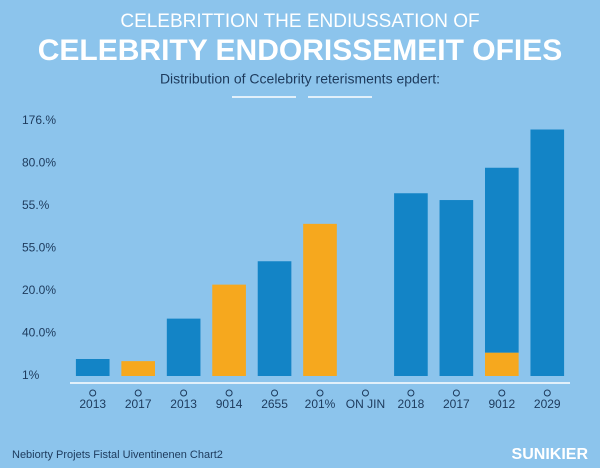  Describe the element at coordinates (501, 404) in the screenshot. I see `x-tick-label: 9012` at that location.